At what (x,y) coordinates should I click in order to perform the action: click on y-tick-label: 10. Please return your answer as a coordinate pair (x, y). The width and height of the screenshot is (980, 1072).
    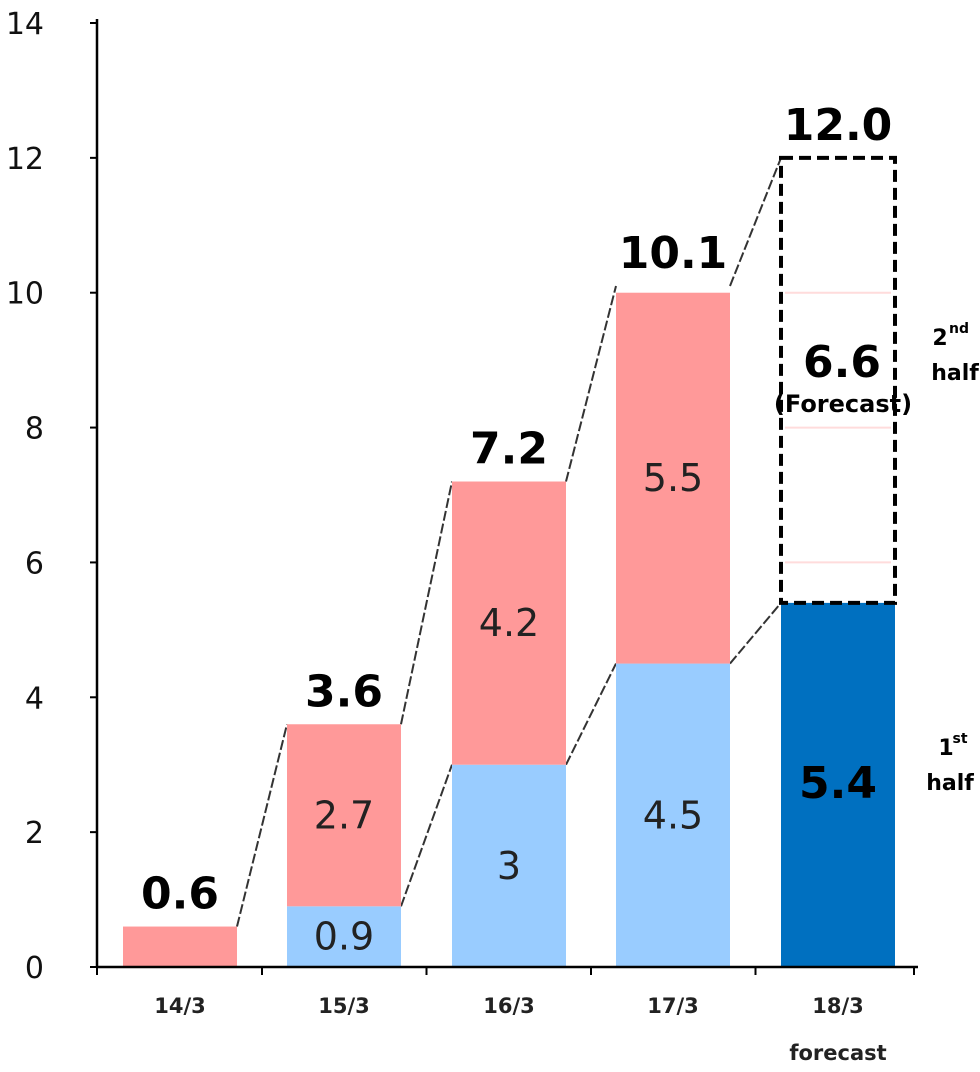
    Looking at the image, I should click on (25, 294).